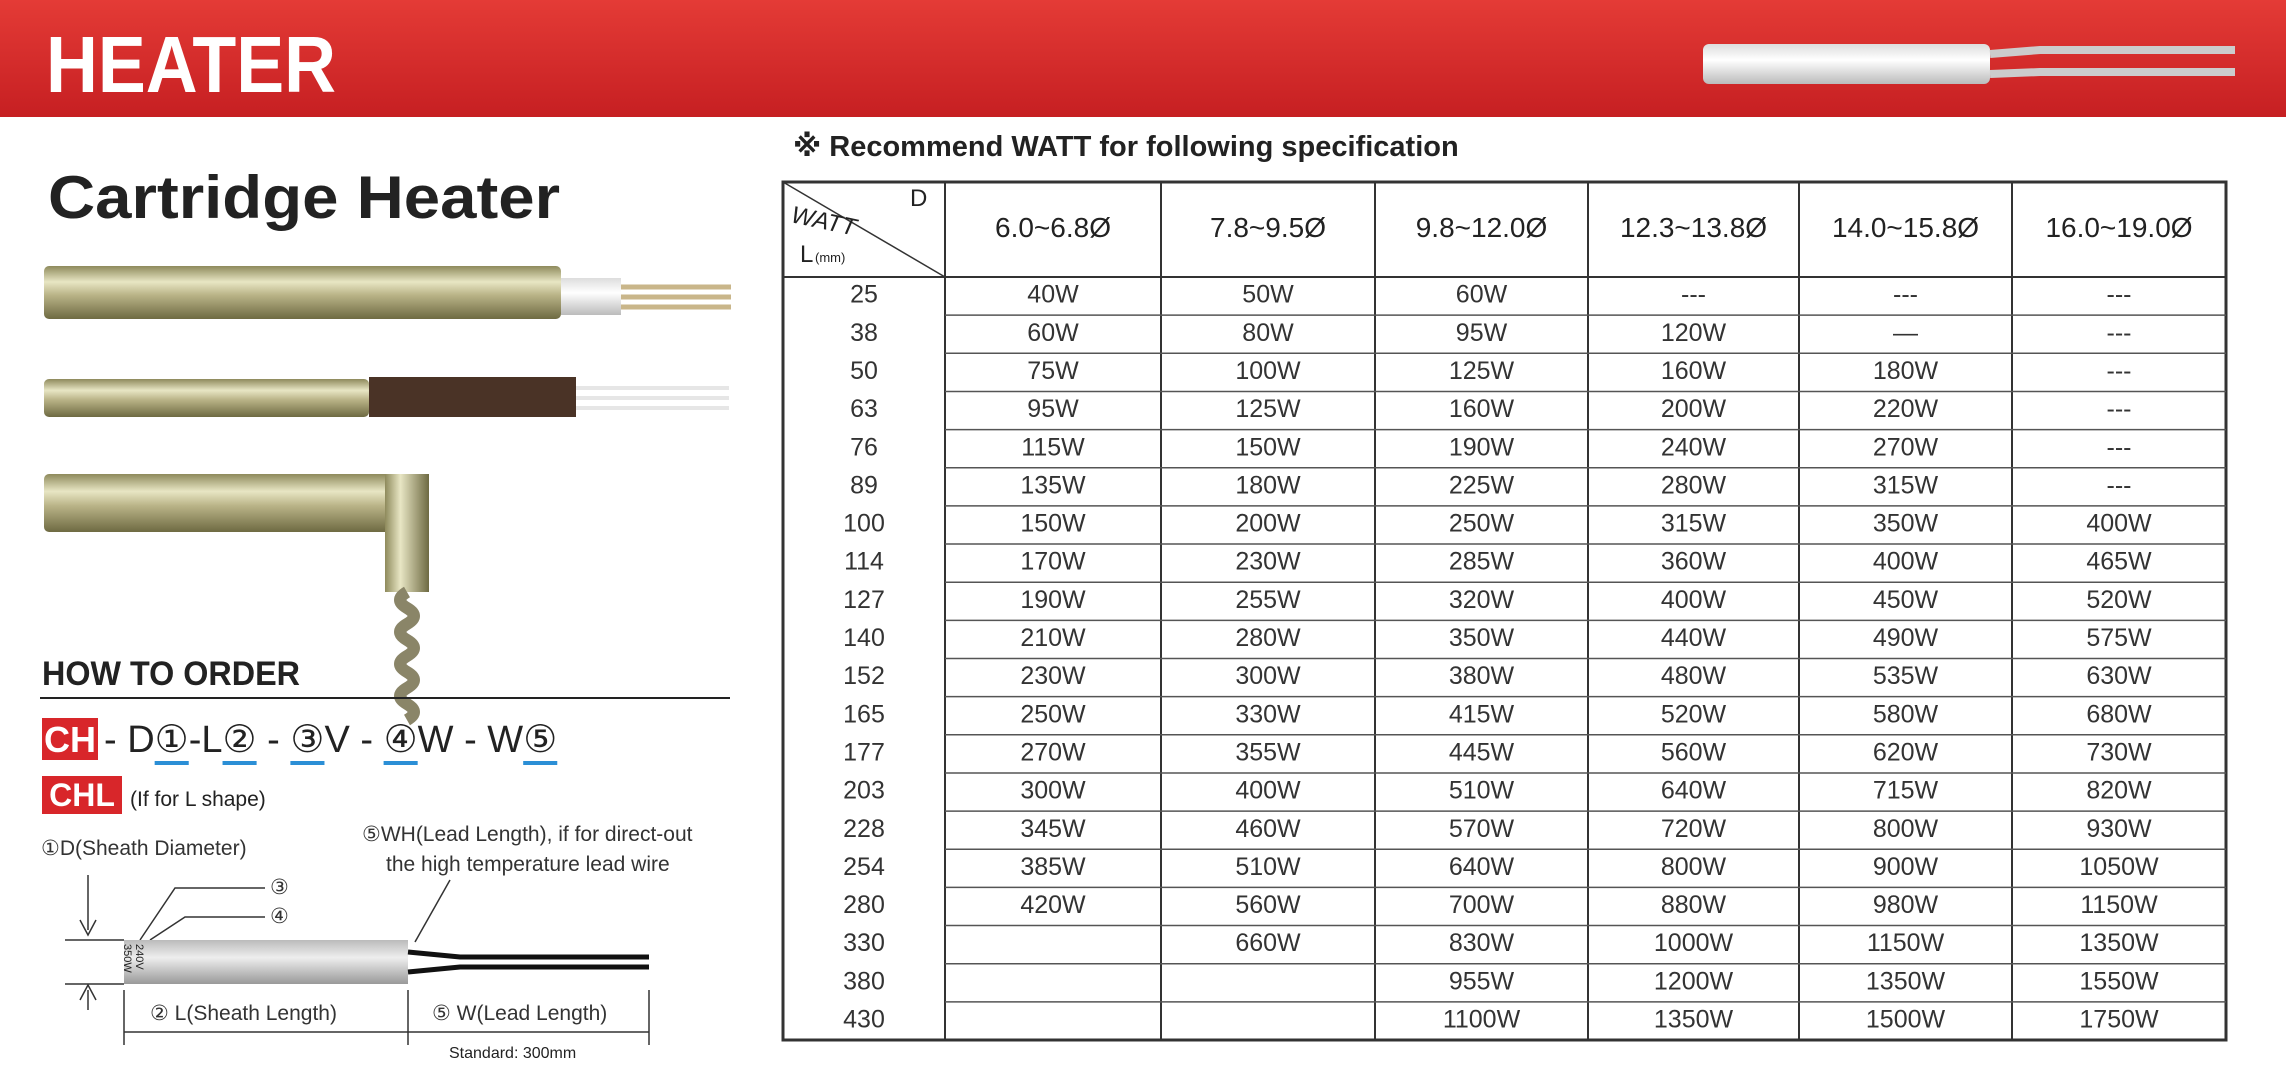  Describe the element at coordinates (1482, 752) in the screenshot. I see `watt-cell: 445W` at that location.